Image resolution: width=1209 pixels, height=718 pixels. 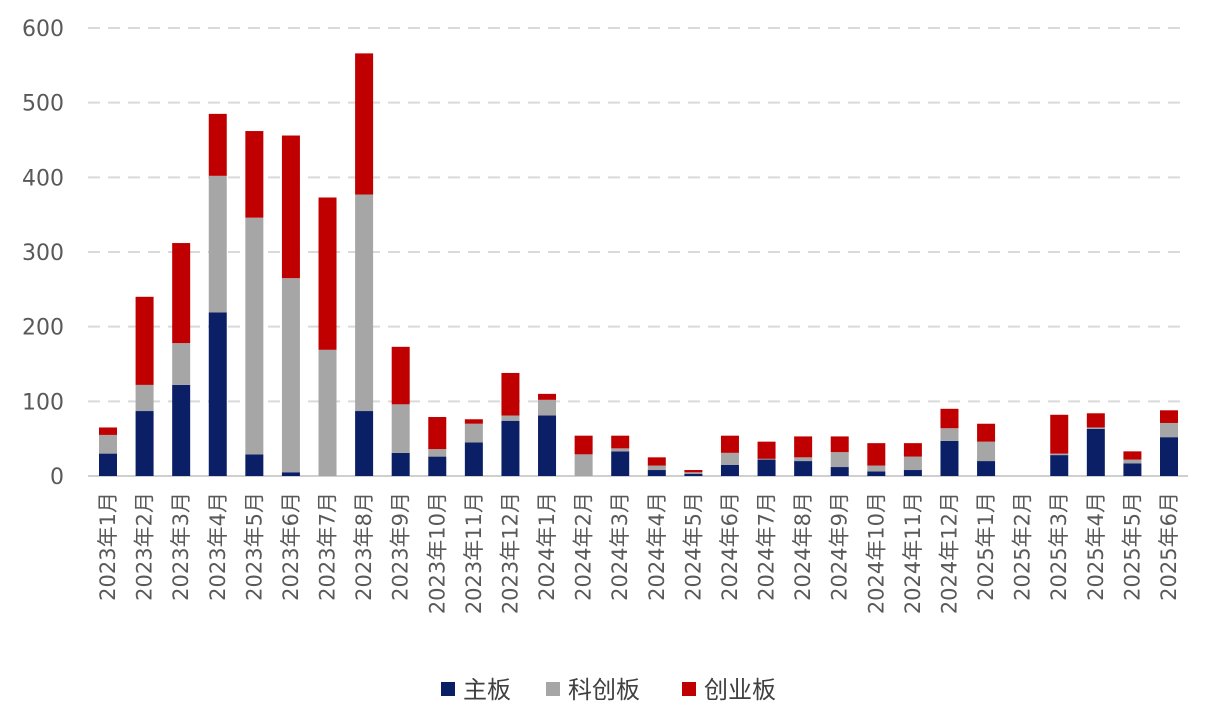 What do you see at coordinates (108, 546) in the screenshot?
I see `x-tick-label: 2023年1月` at bounding box center [108, 546].